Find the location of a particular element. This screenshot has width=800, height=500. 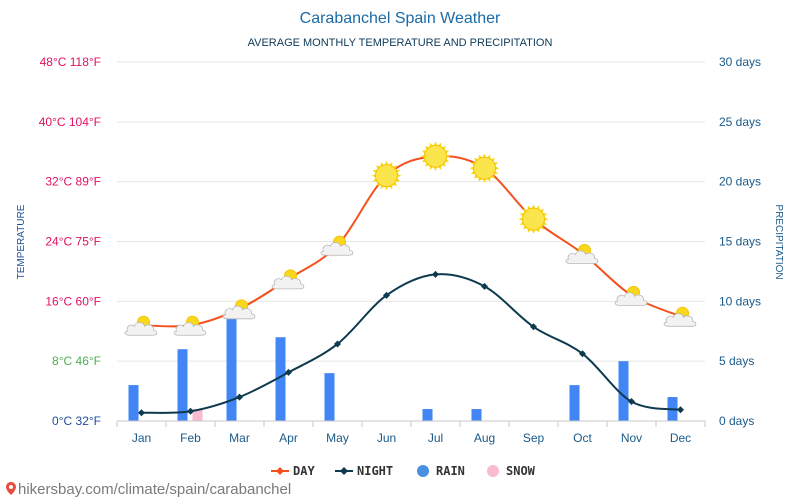

footer: hikersbay.com/climate/spain/carabanchel is located at coordinates (148, 489).